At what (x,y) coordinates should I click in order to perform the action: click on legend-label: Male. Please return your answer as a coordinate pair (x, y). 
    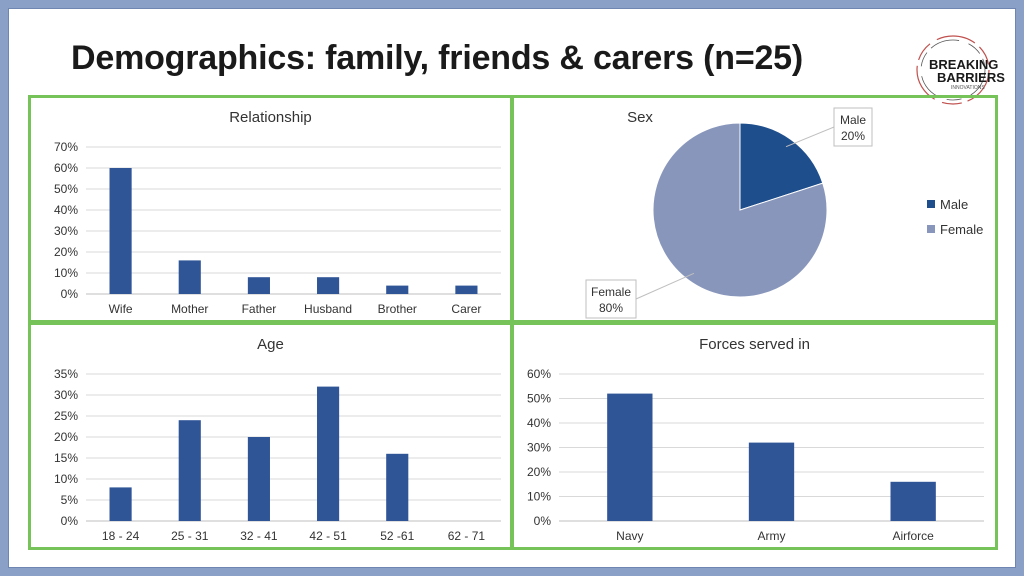
    Looking at the image, I should click on (954, 204).